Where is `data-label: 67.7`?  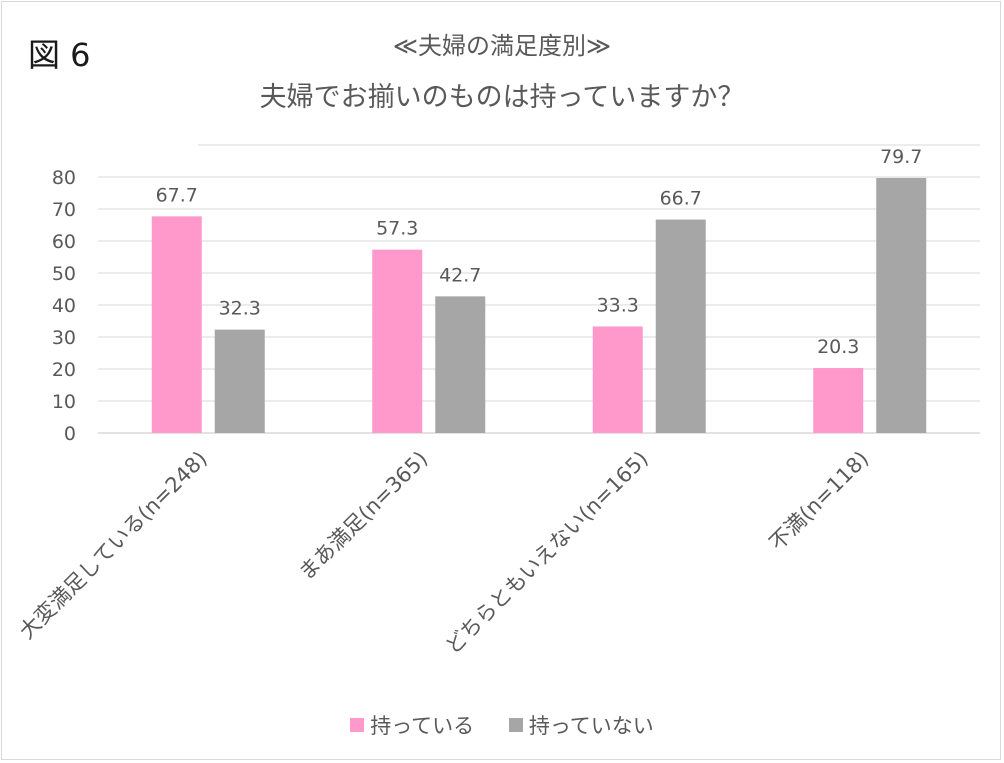 data-label: 67.7 is located at coordinates (177, 195).